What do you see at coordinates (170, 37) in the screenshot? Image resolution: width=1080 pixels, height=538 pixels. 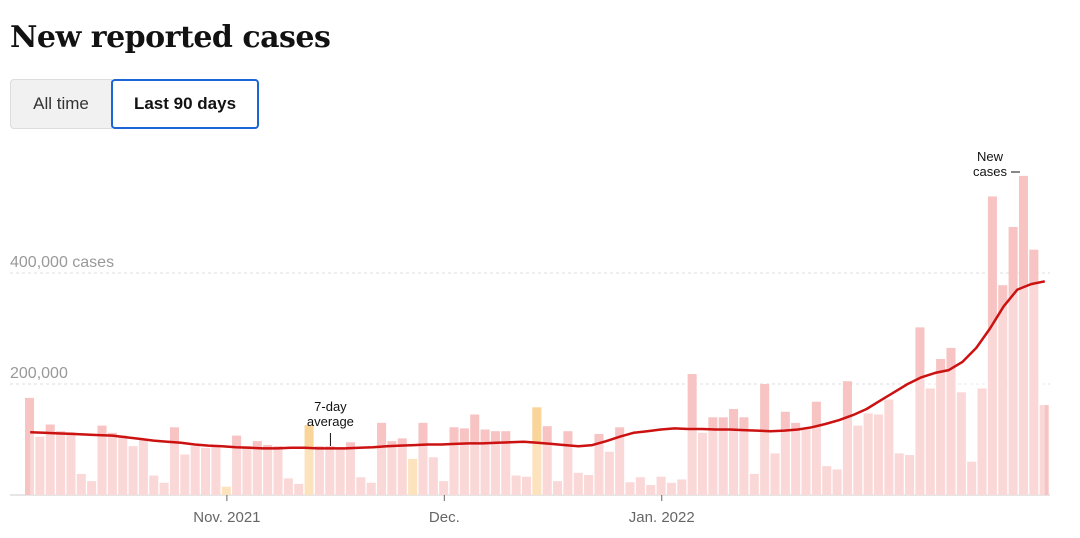 I see `chart-title: New reported cases` at bounding box center [170, 37].